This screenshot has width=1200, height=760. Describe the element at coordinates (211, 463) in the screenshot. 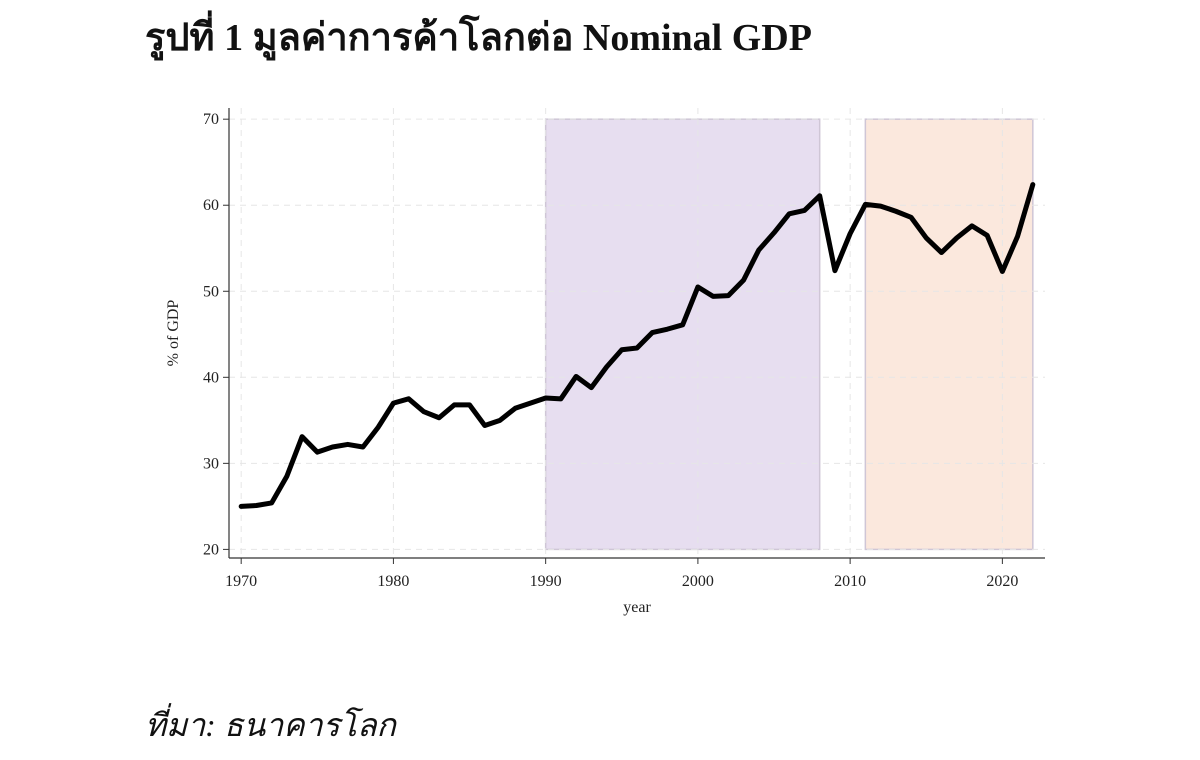

I see `y-tick-label: 30` at that location.